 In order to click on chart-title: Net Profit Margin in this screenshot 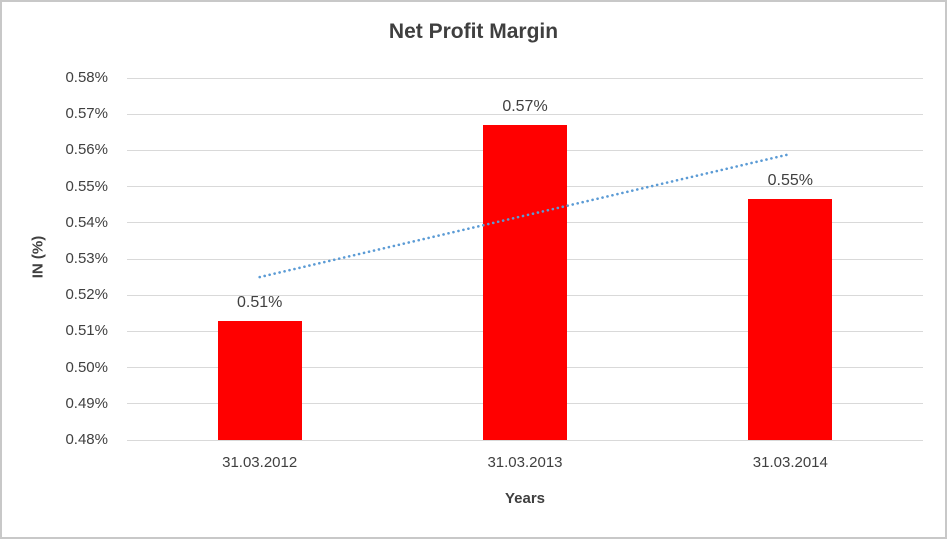, I will do `click(473, 31)`.